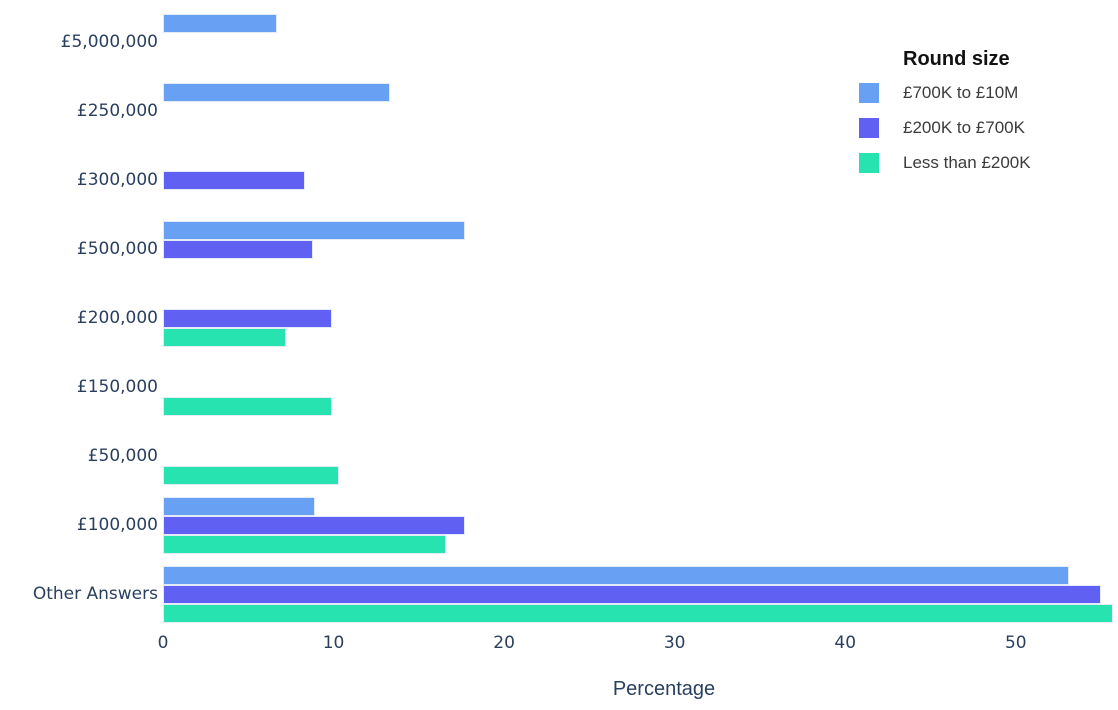  I want to click on y-tick-label: £300,000, so click(117, 180).